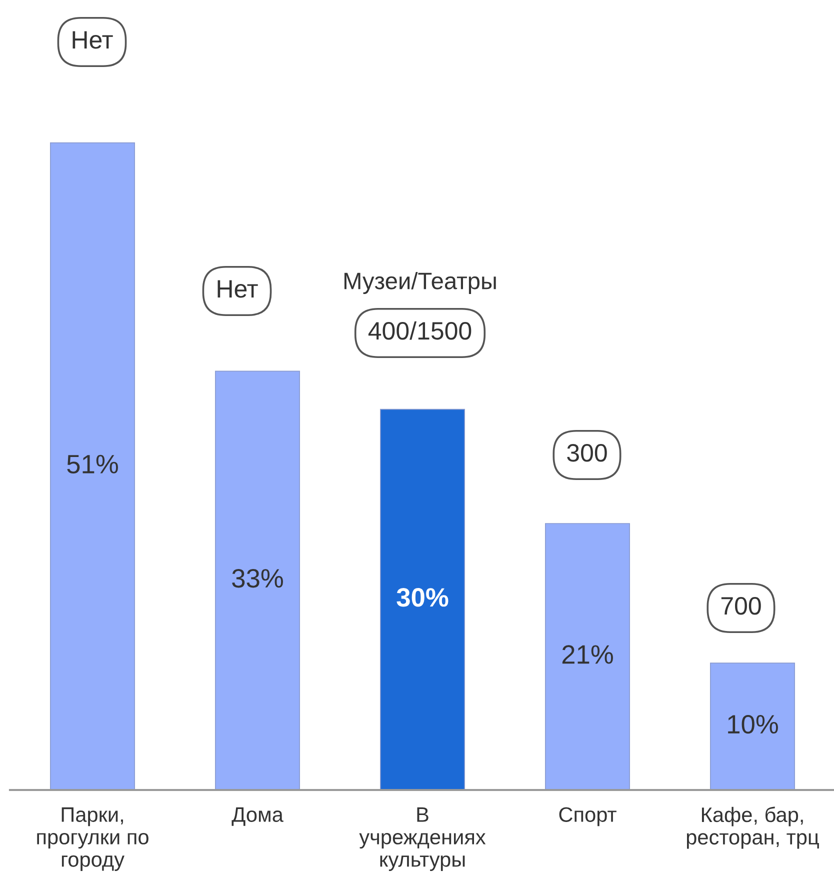  I want to click on data-label: 21%, so click(587, 654).